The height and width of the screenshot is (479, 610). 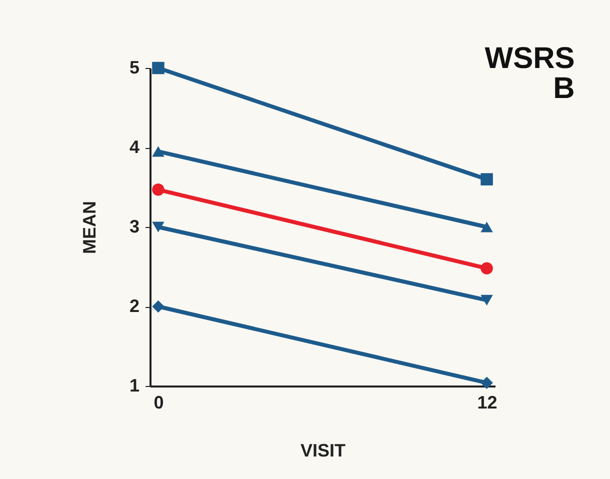 What do you see at coordinates (134, 68) in the screenshot?
I see `y-tick-label: 5` at bounding box center [134, 68].